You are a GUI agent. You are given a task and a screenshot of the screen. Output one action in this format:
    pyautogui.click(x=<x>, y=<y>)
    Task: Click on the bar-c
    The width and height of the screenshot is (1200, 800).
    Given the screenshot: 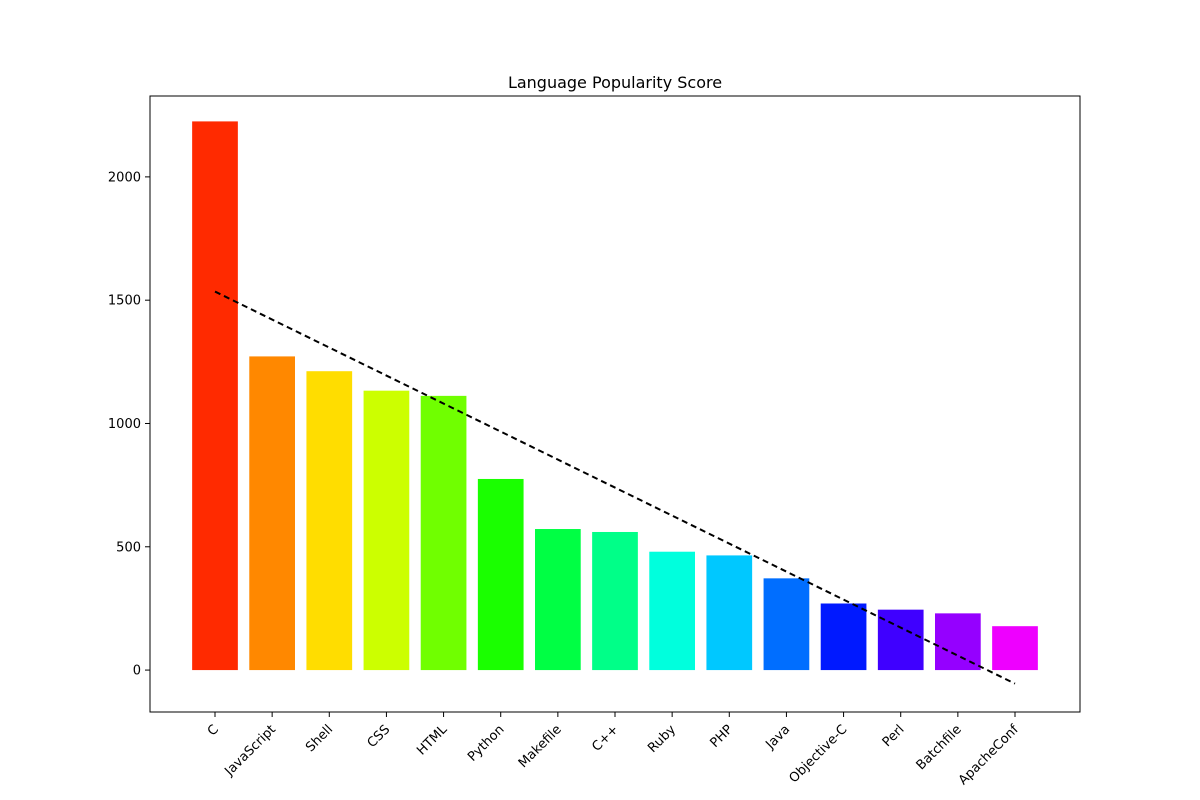 What is the action you would take?
    pyautogui.click(x=215, y=396)
    